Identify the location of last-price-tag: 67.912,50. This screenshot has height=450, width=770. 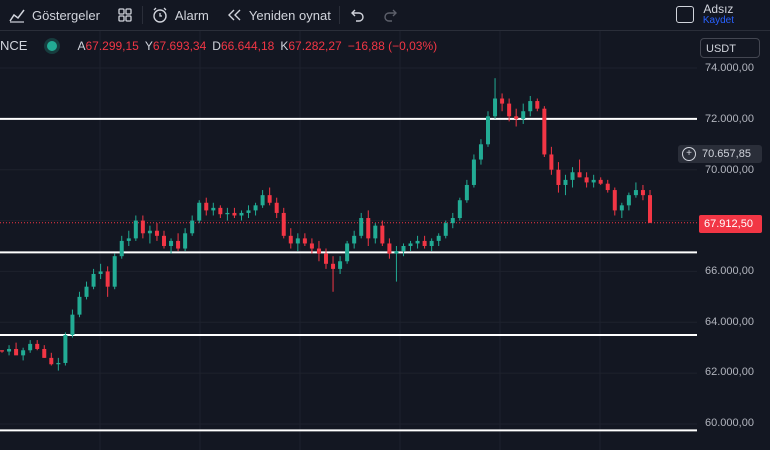
(730, 224).